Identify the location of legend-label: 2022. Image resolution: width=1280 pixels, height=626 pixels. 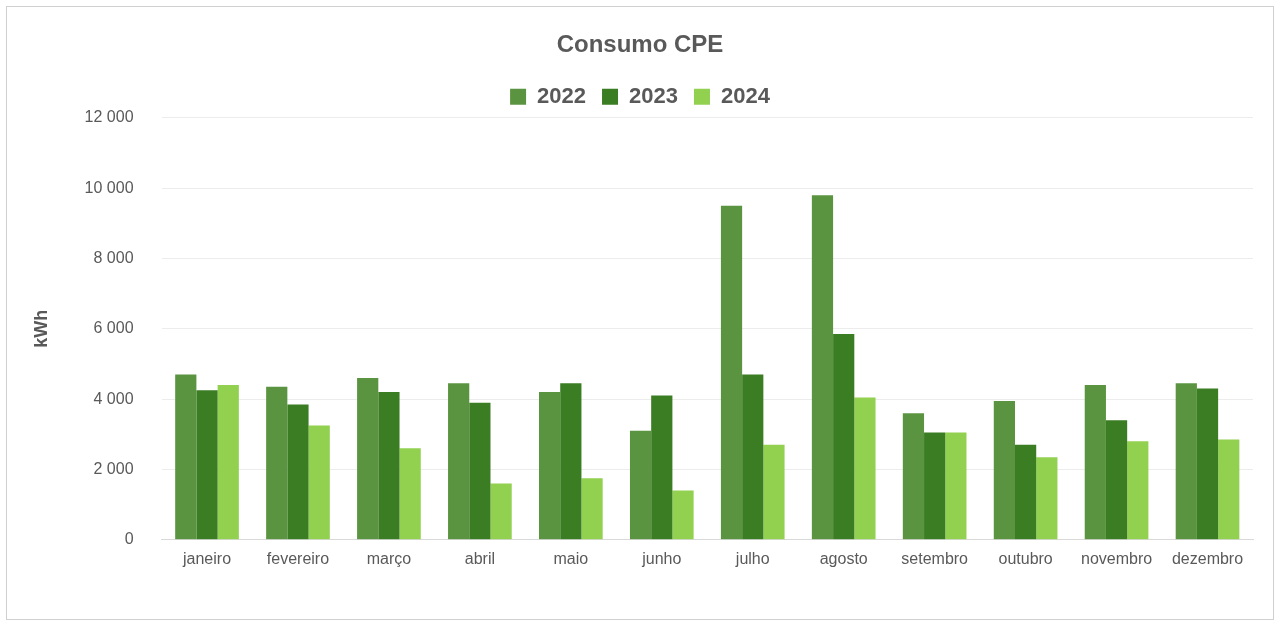
(562, 95).